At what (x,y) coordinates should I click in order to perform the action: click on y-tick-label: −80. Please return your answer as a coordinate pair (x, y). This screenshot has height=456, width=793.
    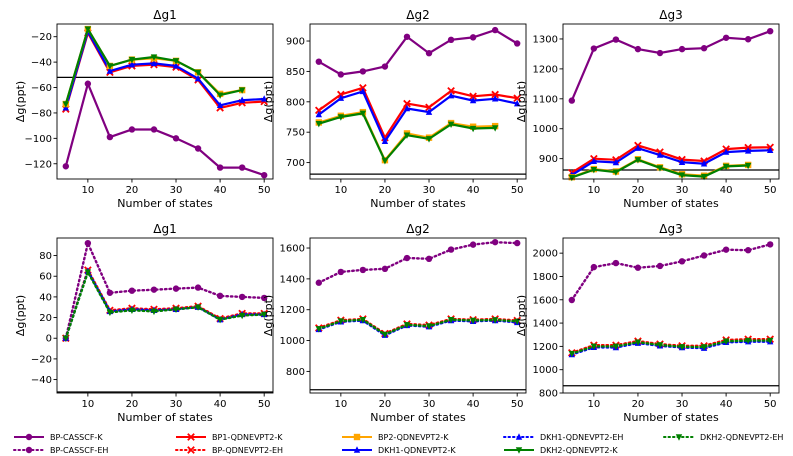
    Looking at the image, I should click on (41, 113).